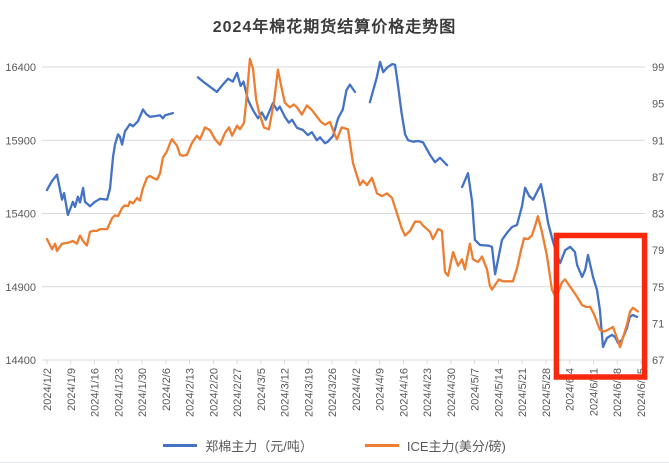 Image resolution: width=669 pixels, height=463 pixels. What do you see at coordinates (167, 389) in the screenshot?
I see `x-axis-tick-label: 2024/2/6` at bounding box center [167, 389].